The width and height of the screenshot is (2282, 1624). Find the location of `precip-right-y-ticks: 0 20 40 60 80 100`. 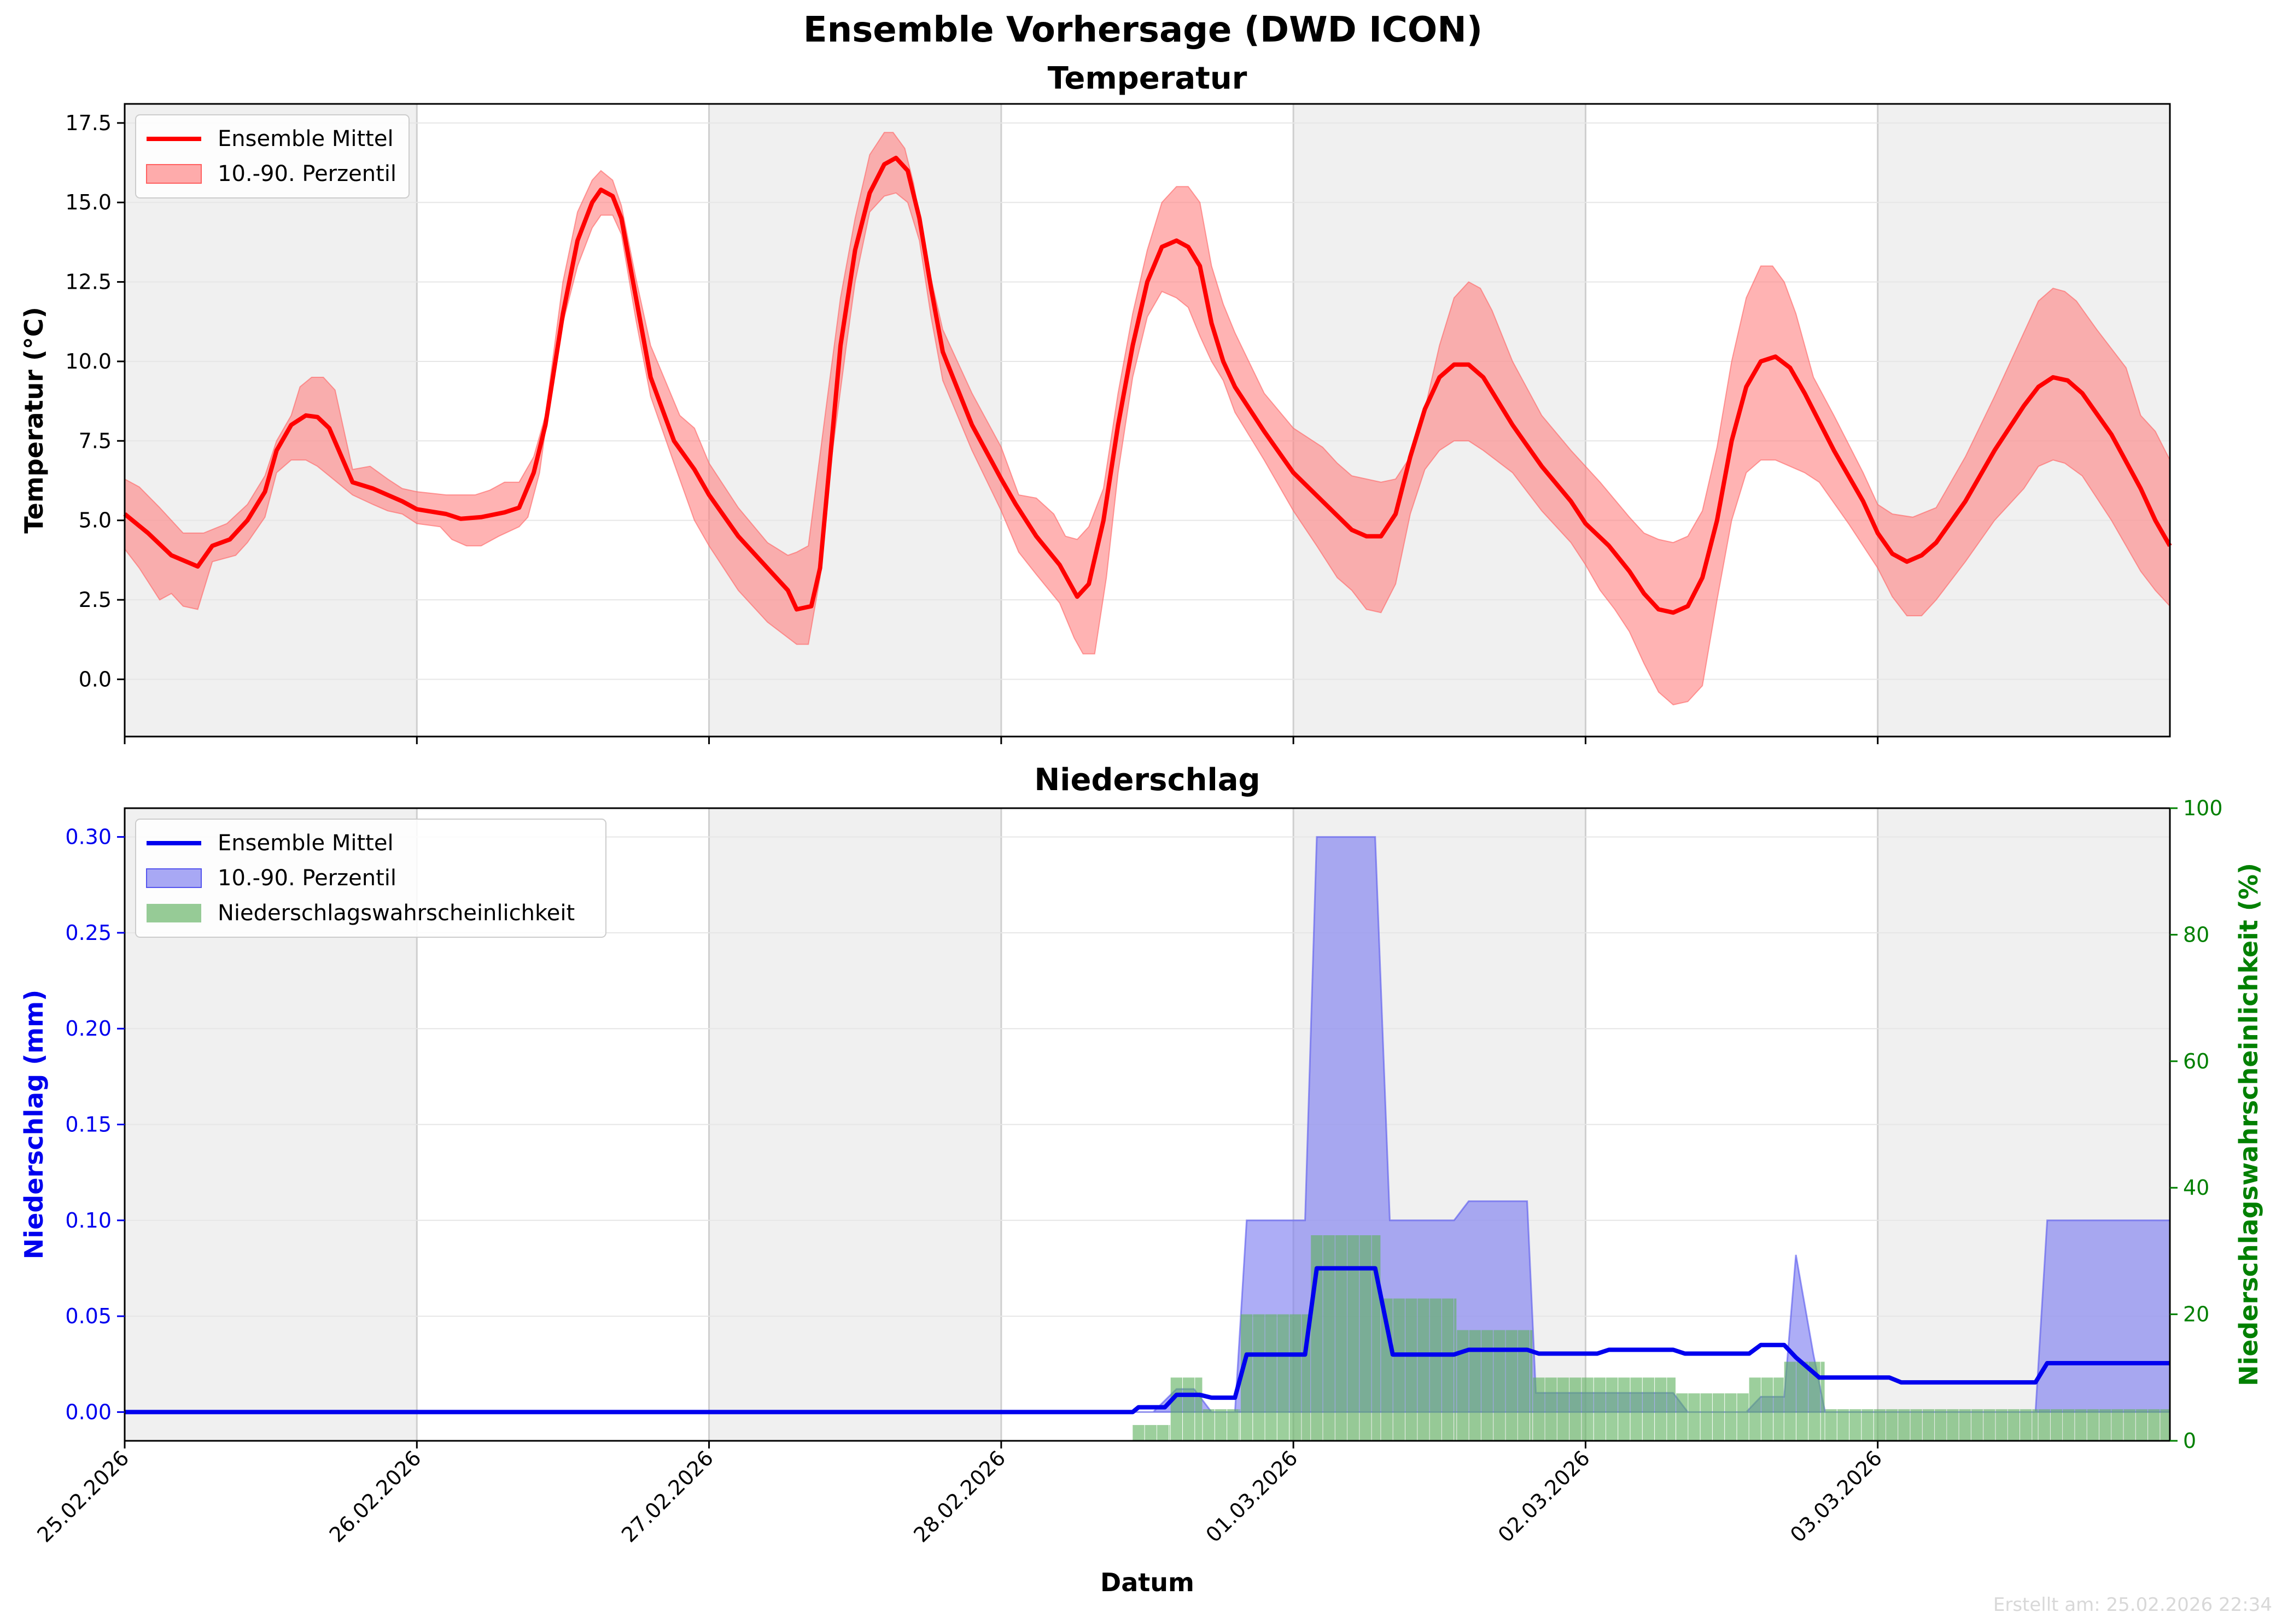

precip-right-y-ticks: 0 20 40 60 80 100 is located at coordinates (2197, 1124).